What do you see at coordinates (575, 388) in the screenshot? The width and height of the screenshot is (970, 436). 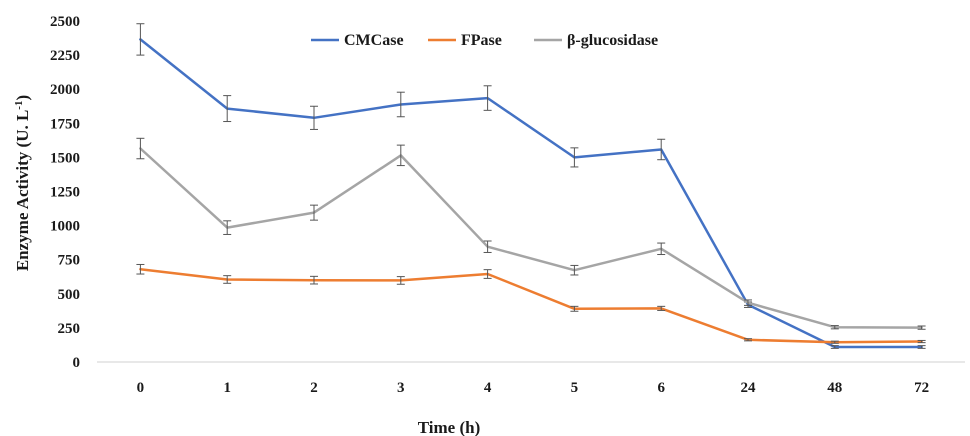 I see `x-tick-label: 5` at bounding box center [575, 388].